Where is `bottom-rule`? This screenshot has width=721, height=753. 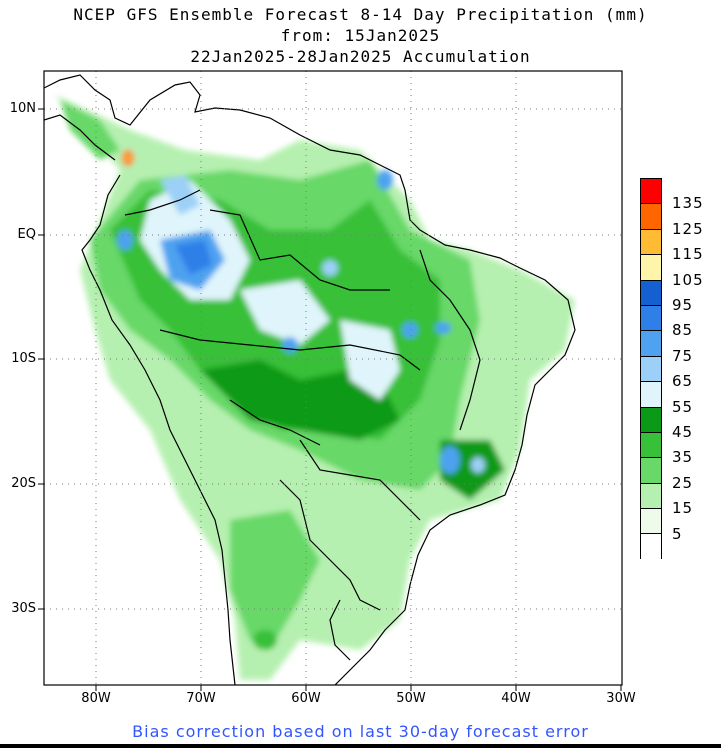 bottom-rule is located at coordinates (360, 746).